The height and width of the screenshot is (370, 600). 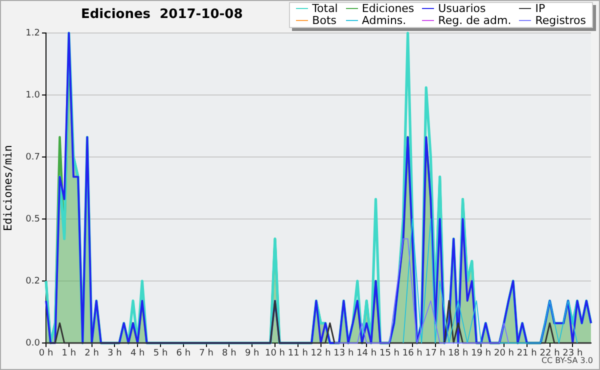 What do you see at coordinates (252, 353) in the screenshot?
I see `x-tick-label: 9 h` at bounding box center [252, 353].